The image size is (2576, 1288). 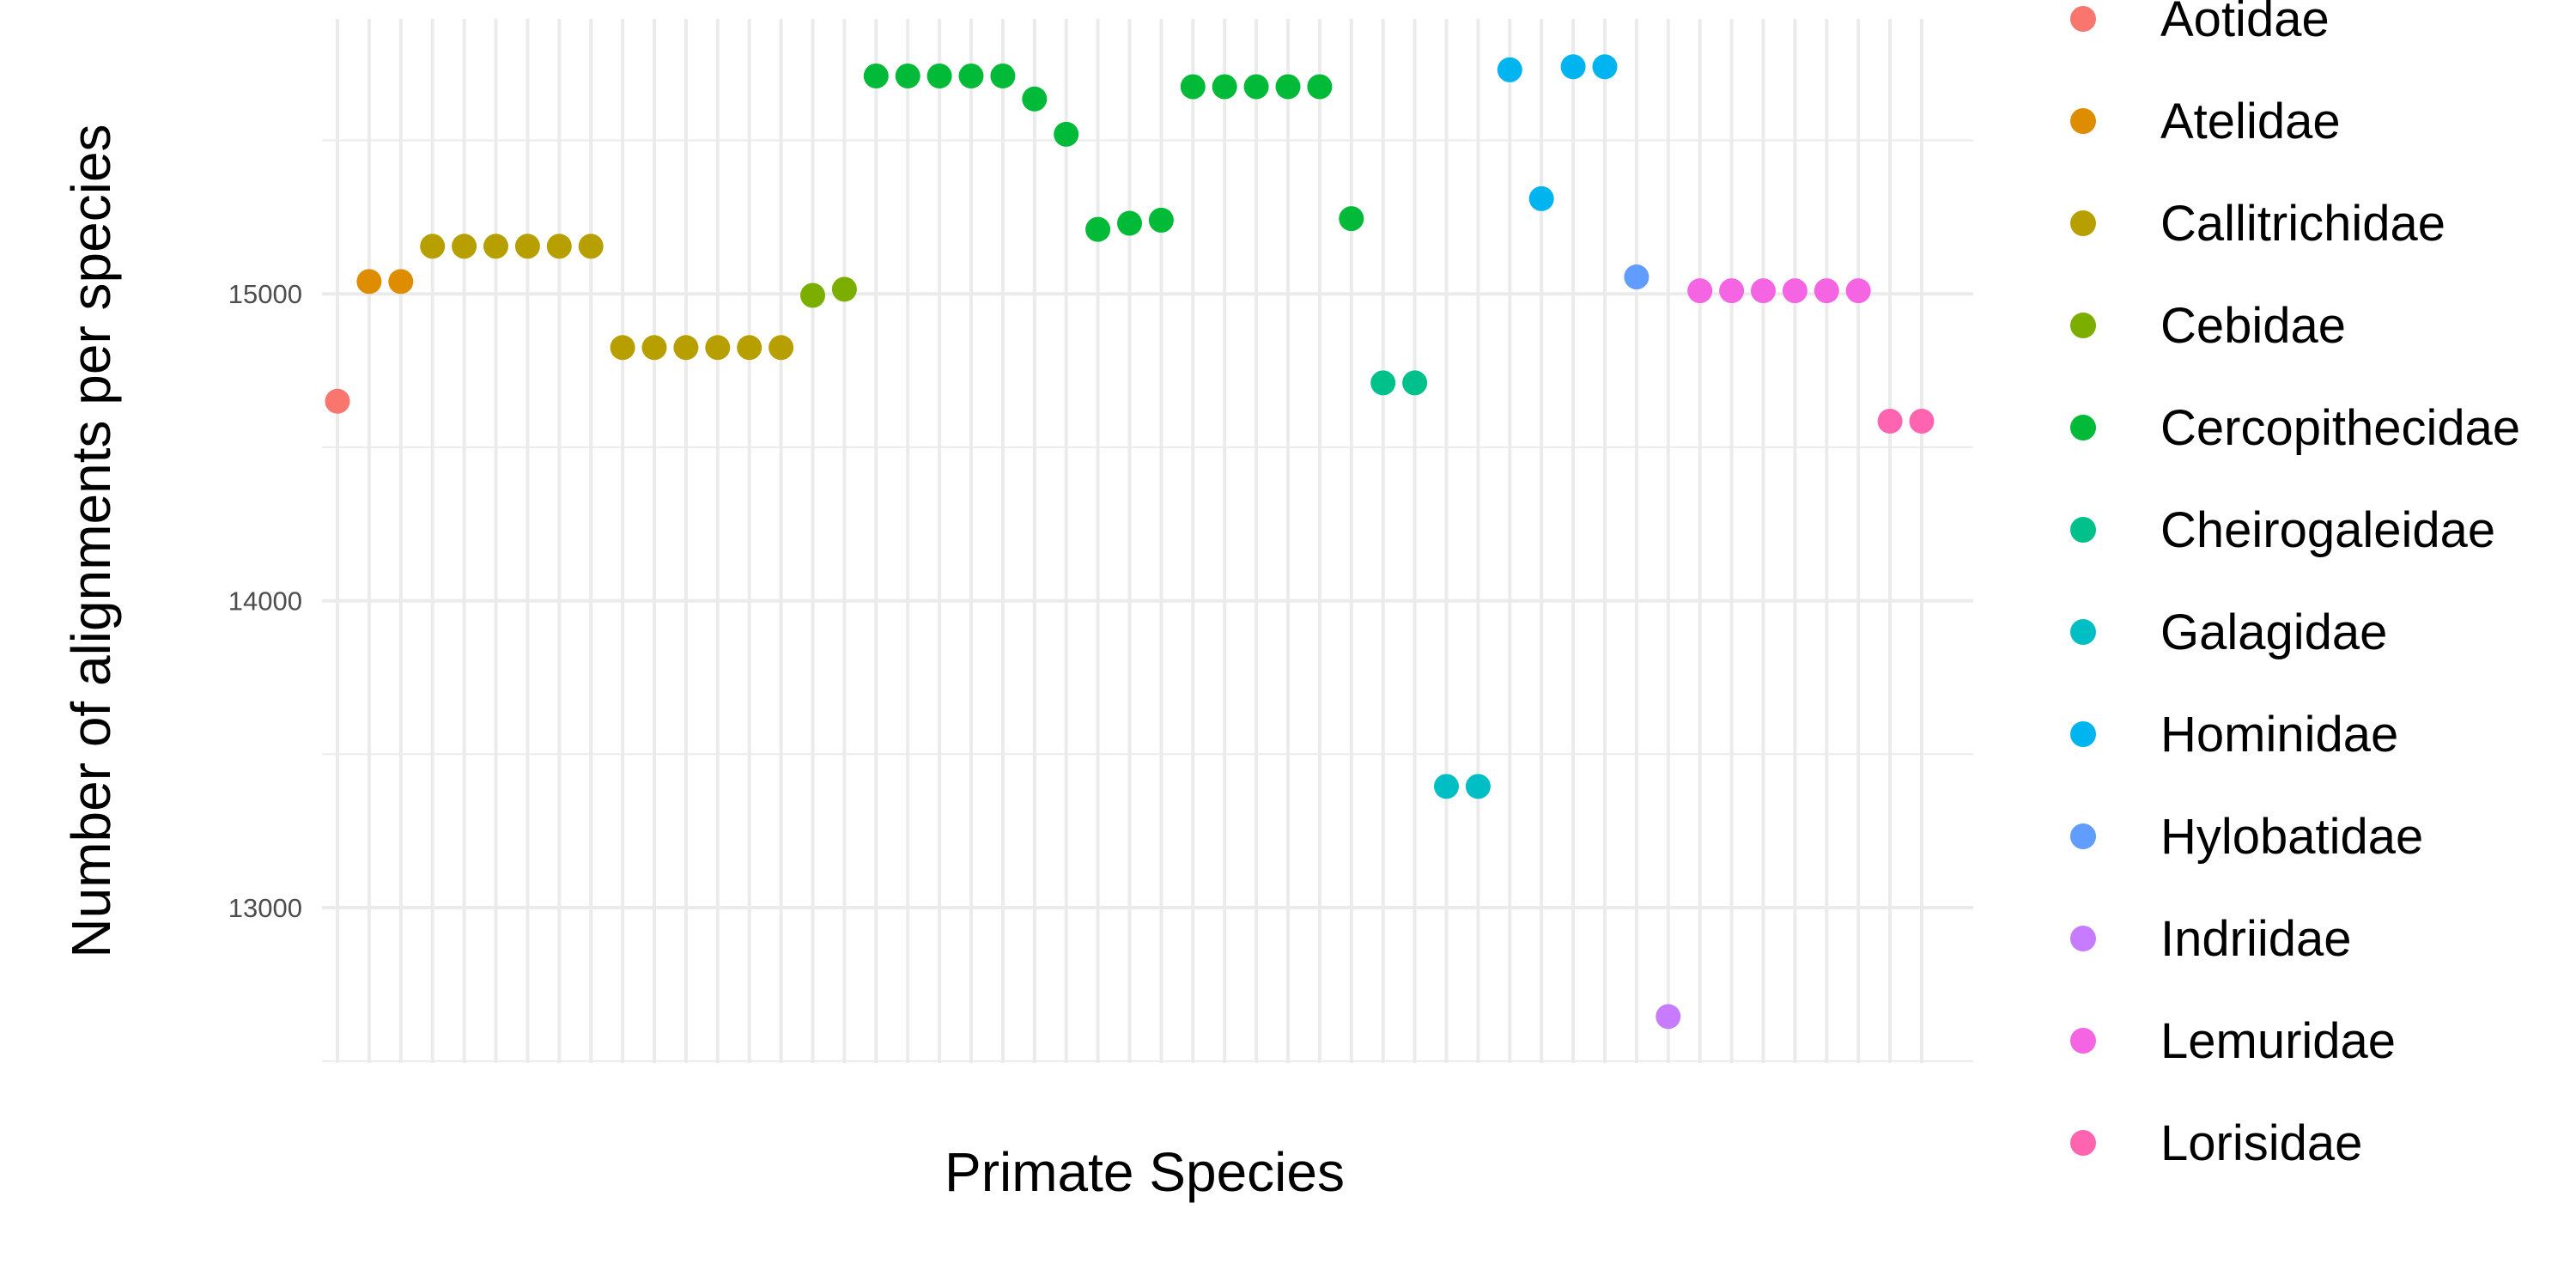 What do you see at coordinates (2251, 122) in the screenshot?
I see `legend-label: Atelidae` at bounding box center [2251, 122].